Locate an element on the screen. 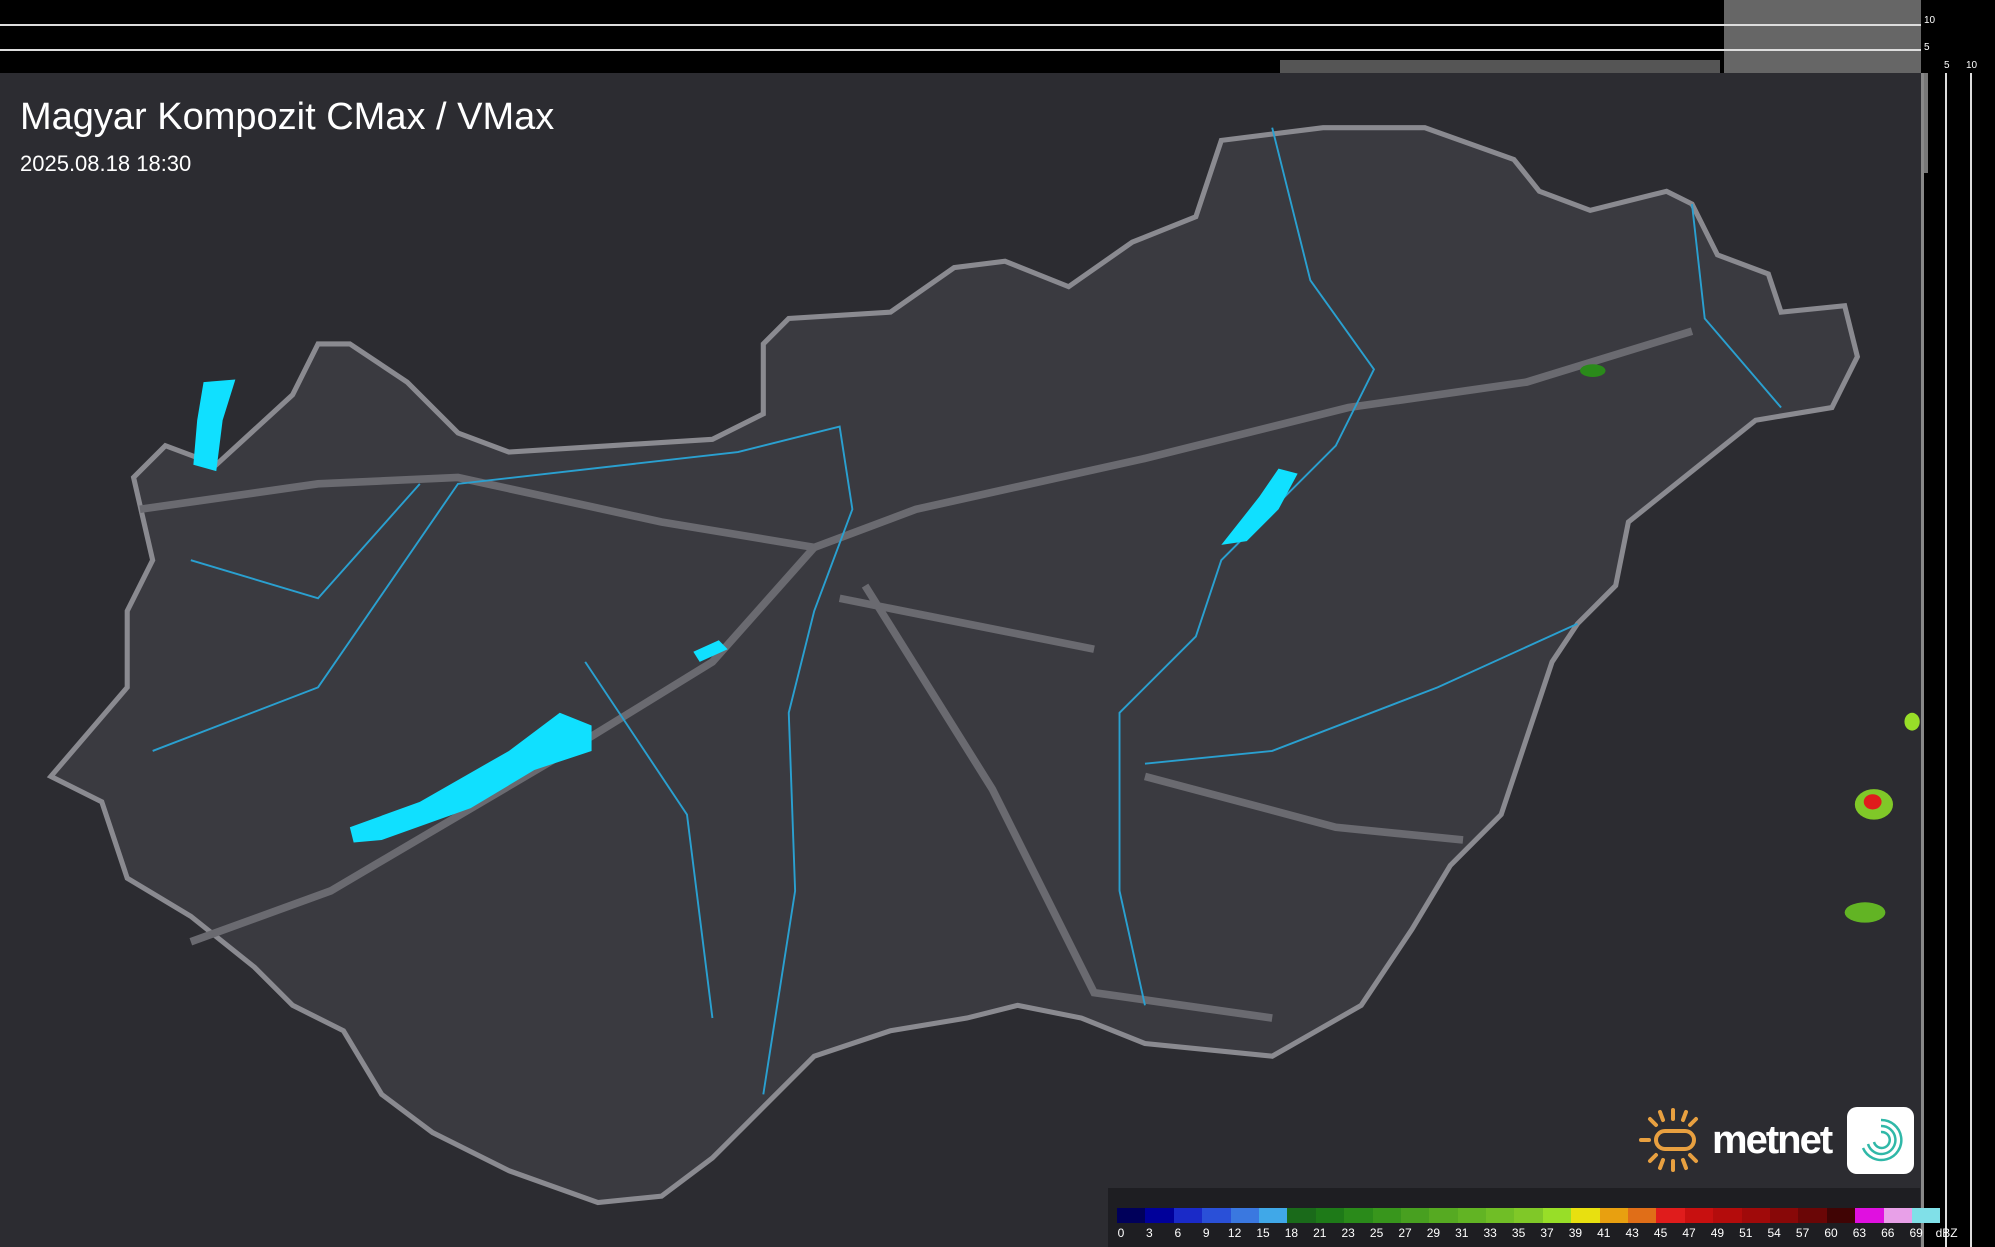  legend-label: 12 is located at coordinates (1234, 1233).